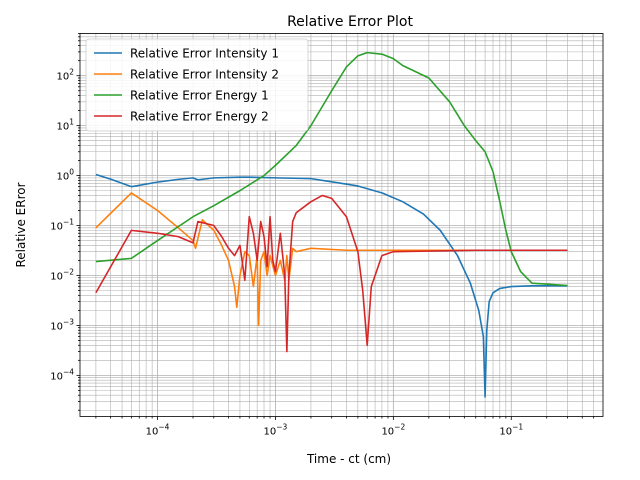 The height and width of the screenshot is (480, 640). What do you see at coordinates (65, 175) in the screenshot?
I see `y-tick-label: 10⁰` at bounding box center [65, 175].